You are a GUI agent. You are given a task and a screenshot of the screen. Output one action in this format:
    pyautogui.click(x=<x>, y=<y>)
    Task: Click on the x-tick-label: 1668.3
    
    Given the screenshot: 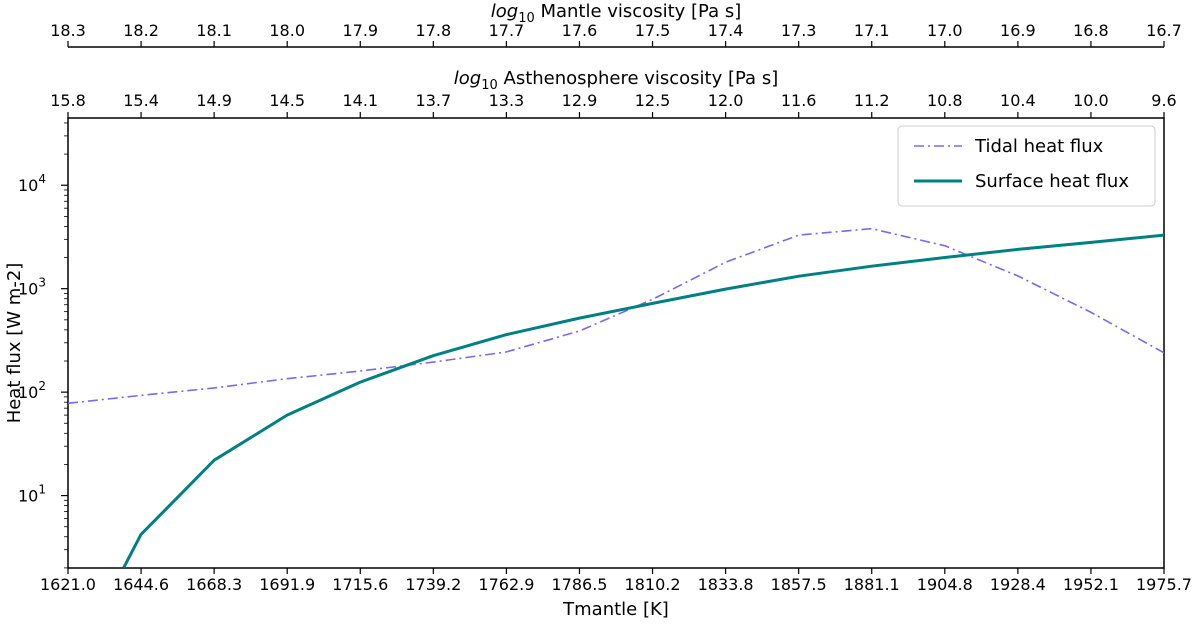 What is the action you would take?
    pyautogui.click(x=214, y=584)
    